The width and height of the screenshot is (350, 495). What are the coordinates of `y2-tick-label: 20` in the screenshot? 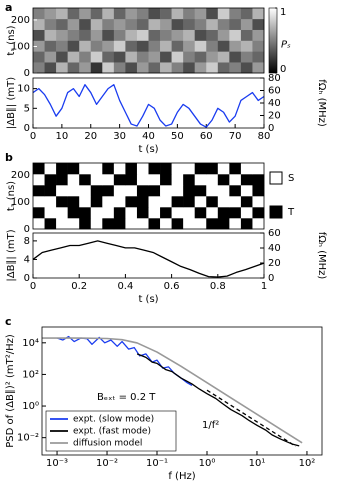 It's located at (274, 116).